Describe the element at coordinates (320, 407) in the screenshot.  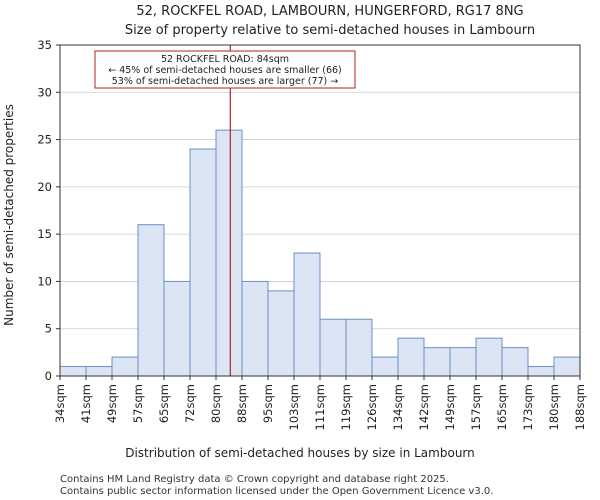
I see `x-tick-label: 111sqm` at that location.